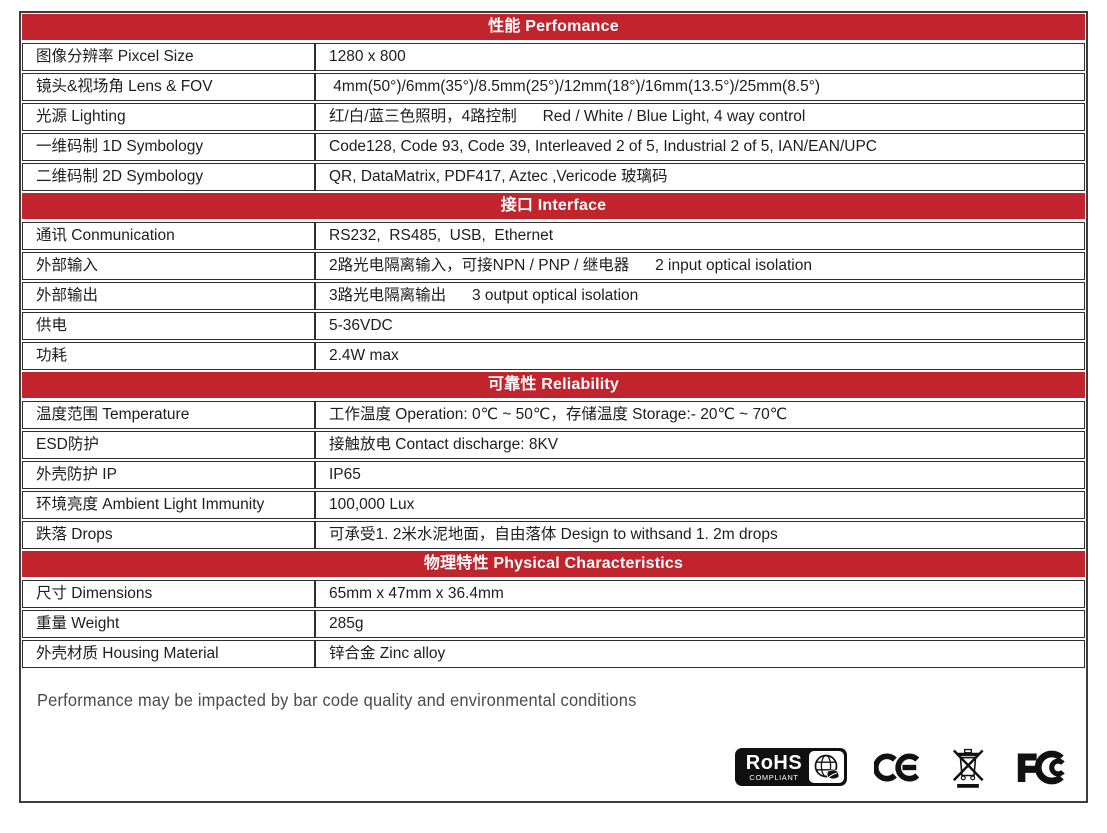 The image size is (1107, 833). I want to click on spec-row: 环境亮度 Ambient Light Immunity 100,000 Lux, so click(553, 505).